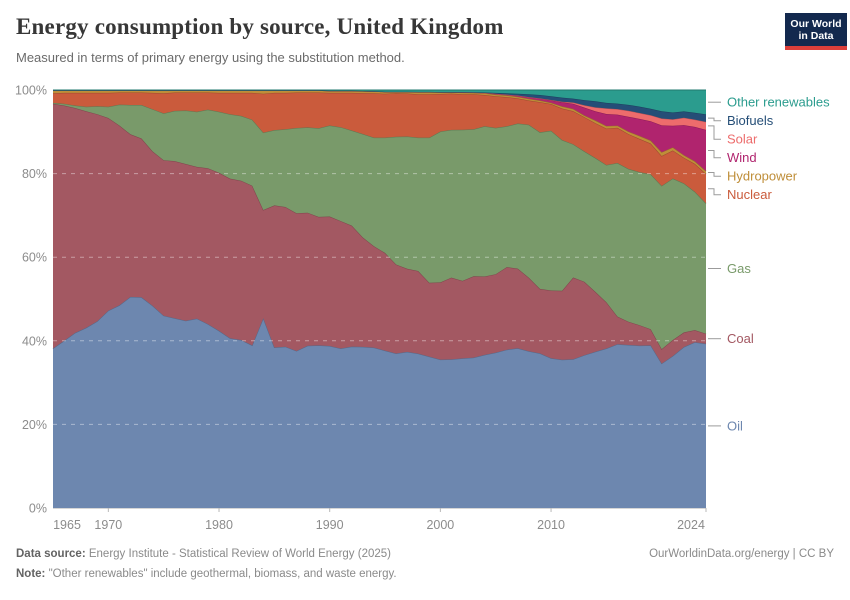 Image resolution: width=850 pixels, height=600 pixels. What do you see at coordinates (330, 525) in the screenshot?
I see `x-tick-label: 1990` at bounding box center [330, 525].